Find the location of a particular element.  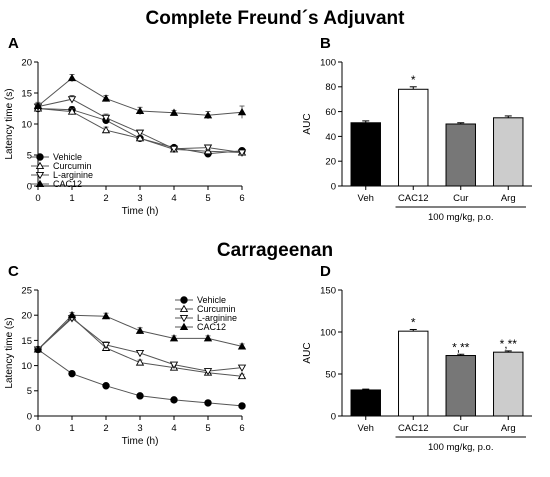

section-title-cfa: Complete Freund´s Adjuvant is located at coordinates (276, 18).